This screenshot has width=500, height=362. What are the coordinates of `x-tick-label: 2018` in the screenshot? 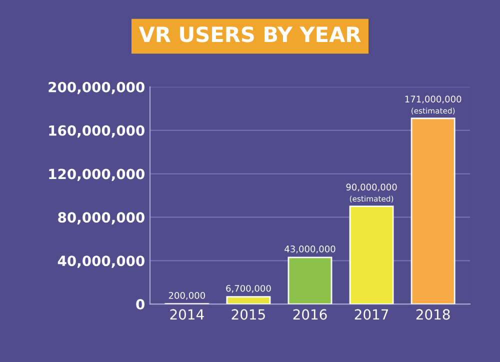 It's located at (433, 314).